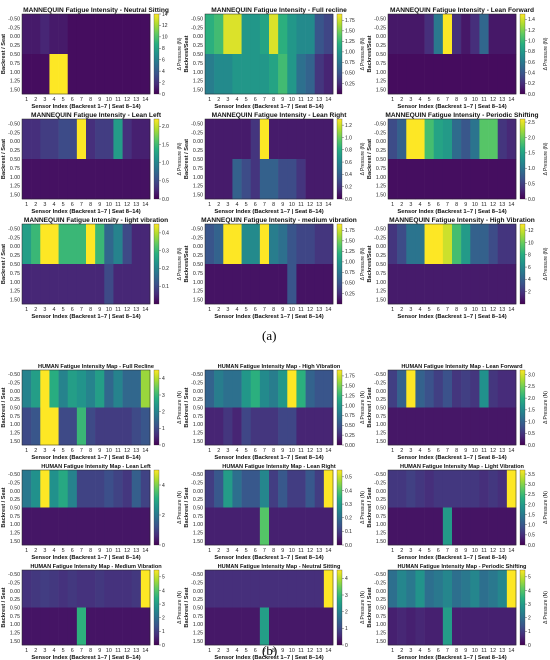 The width and height of the screenshot is (550, 660). Describe the element at coordinates (85, 317) in the screenshot. I see `x-axis-label: Sensor Index (Backrest 1–7 | Seat 8–14)` at that location.